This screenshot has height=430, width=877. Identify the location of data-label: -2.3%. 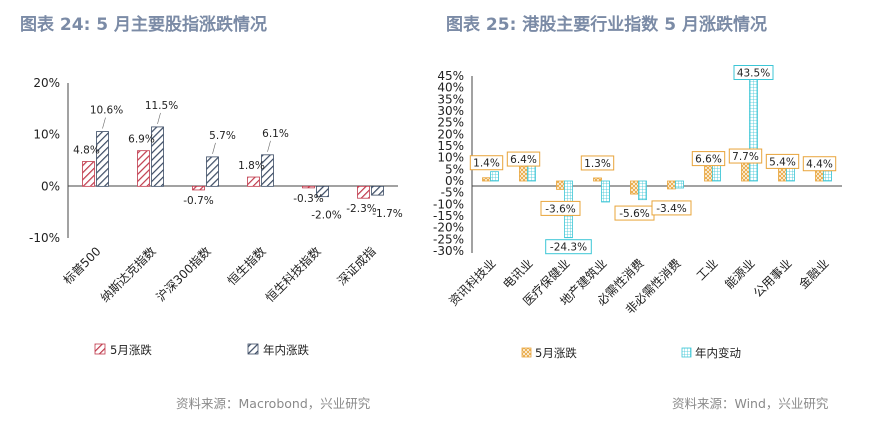
(361, 209).